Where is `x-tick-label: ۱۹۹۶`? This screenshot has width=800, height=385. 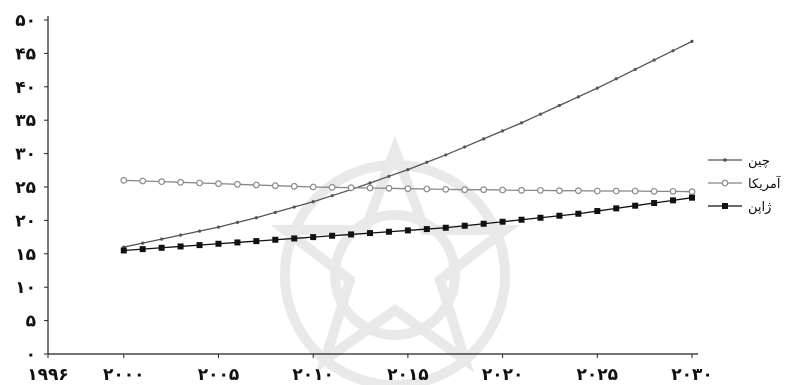 x-tick-label: ۱۹۹۶ is located at coordinates (48, 375).